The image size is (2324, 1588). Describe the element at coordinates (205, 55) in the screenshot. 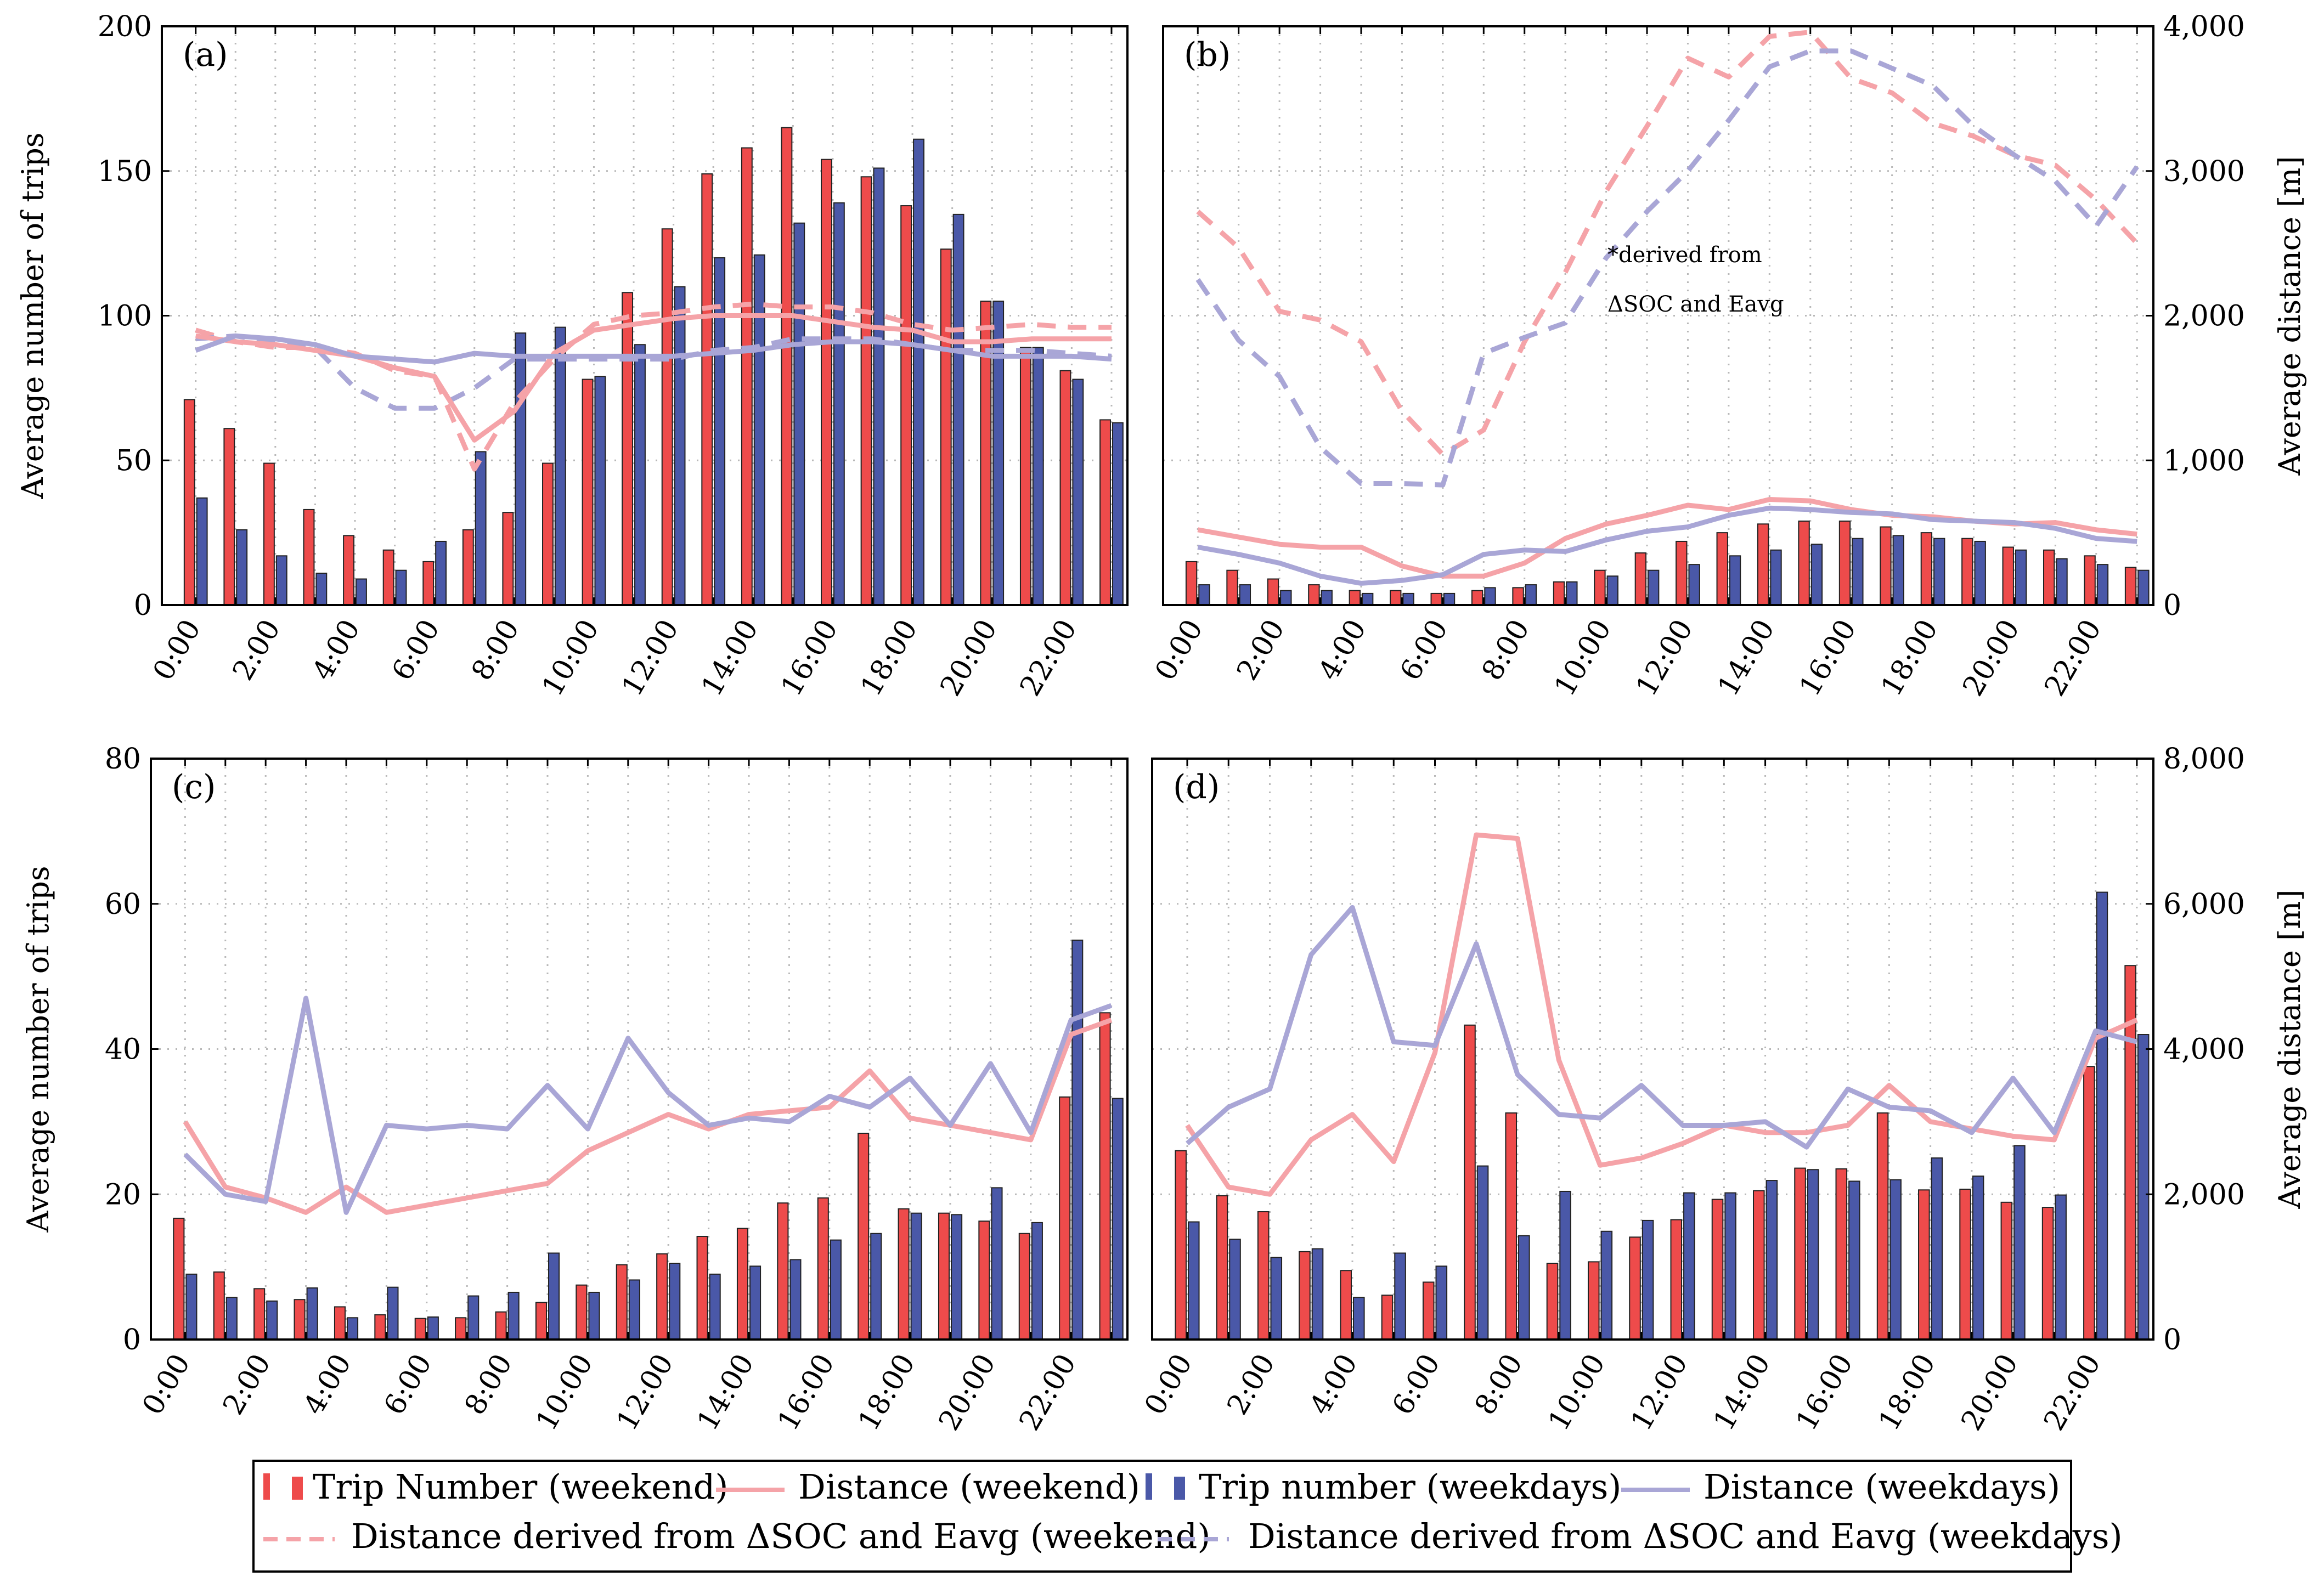

I see `panel-label: (a)` at that location.